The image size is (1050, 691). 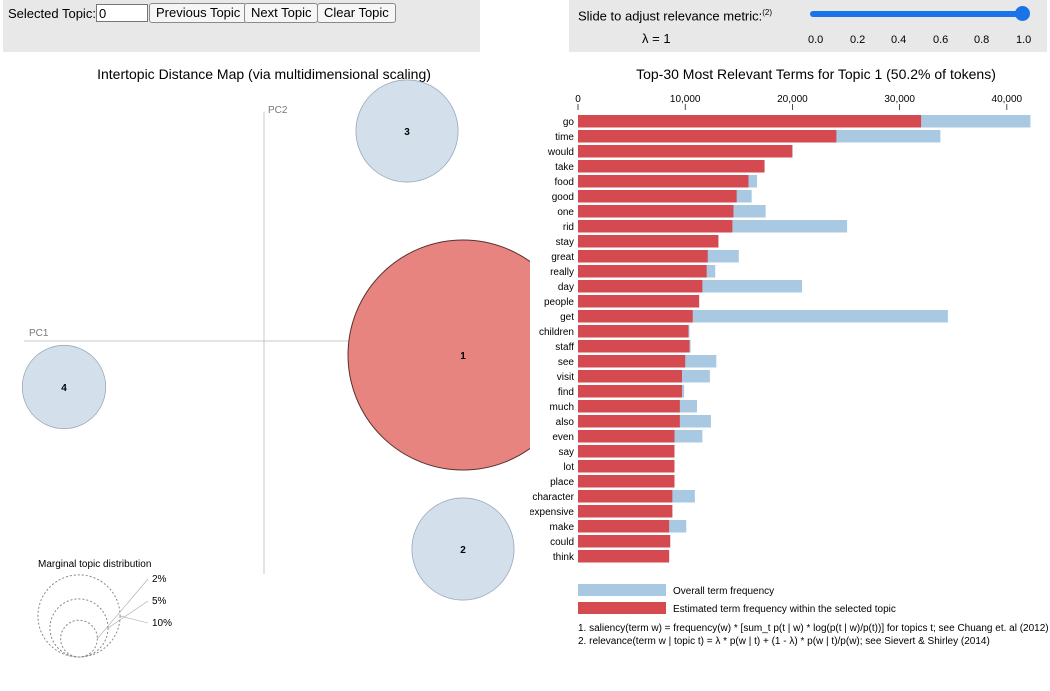 What do you see at coordinates (563, 197) in the screenshot?
I see `term-label-good: good` at bounding box center [563, 197].